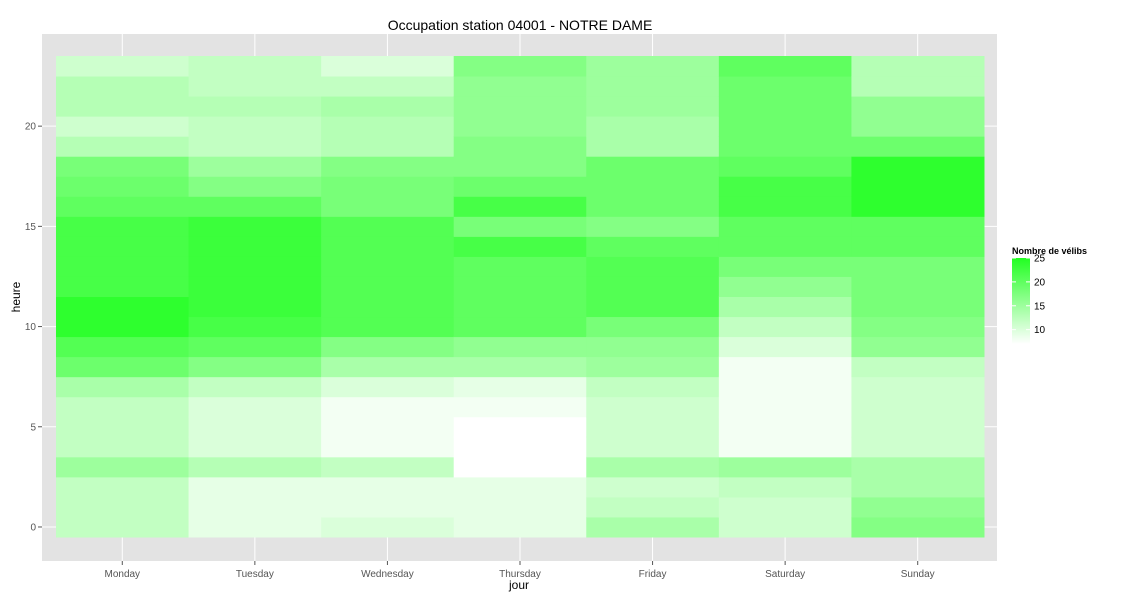  Describe the element at coordinates (255, 427) in the screenshot. I see `heatmap-cell-tuesday-h5` at that location.